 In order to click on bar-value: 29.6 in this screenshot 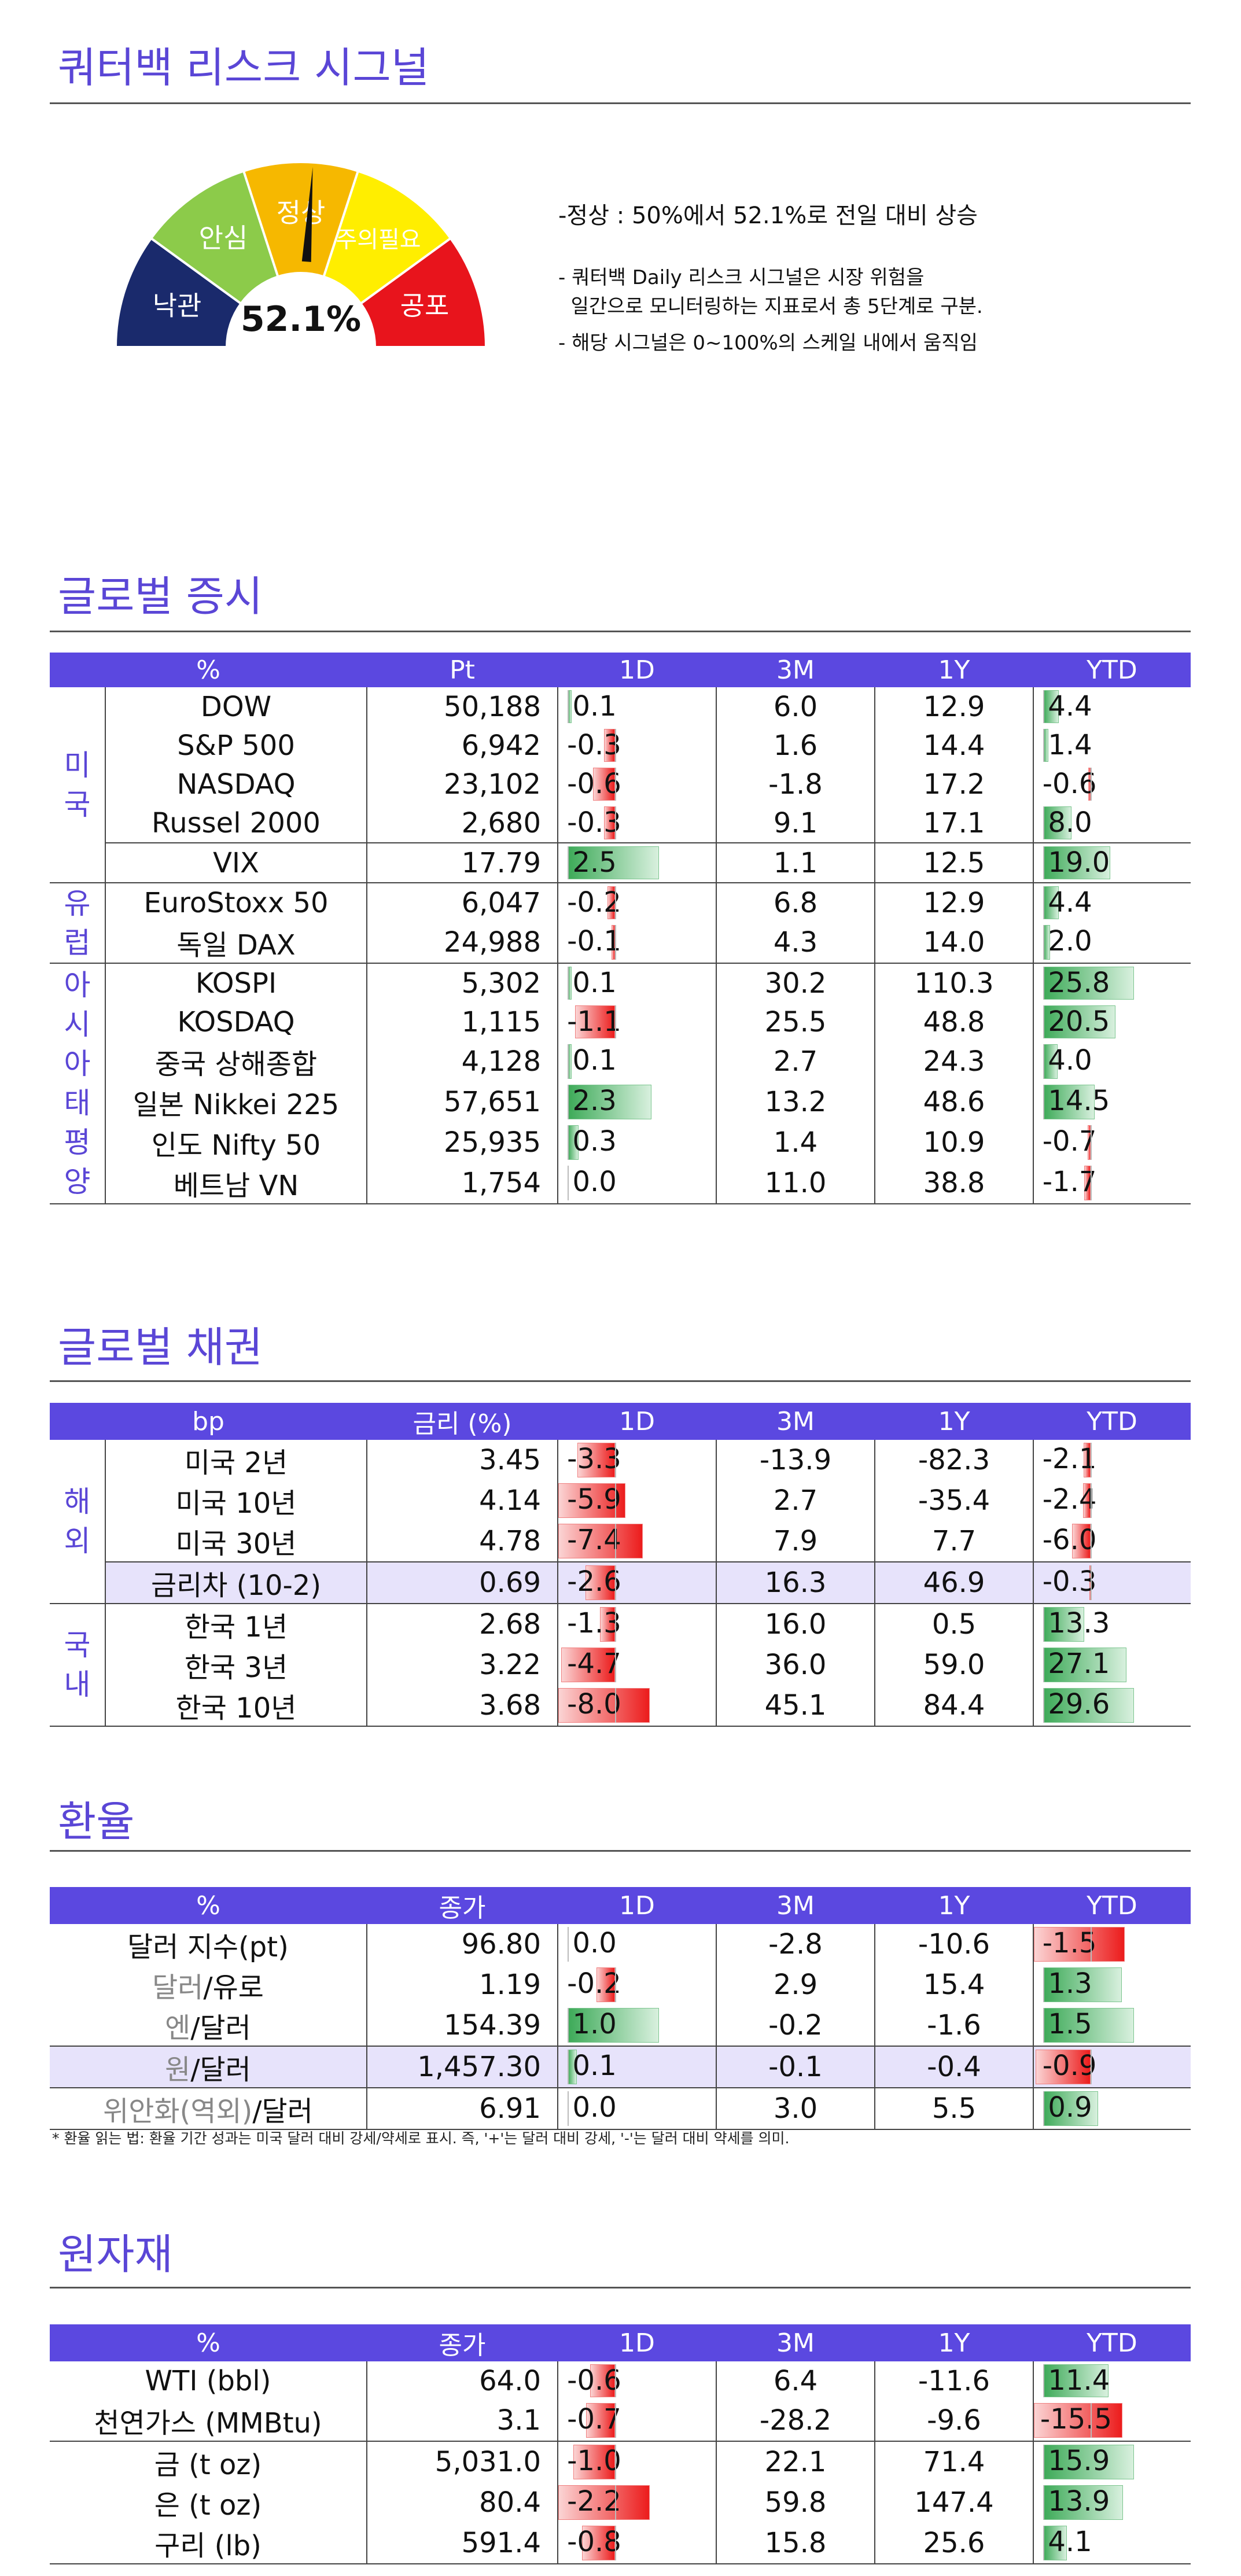, I will do `click(1079, 1704)`.